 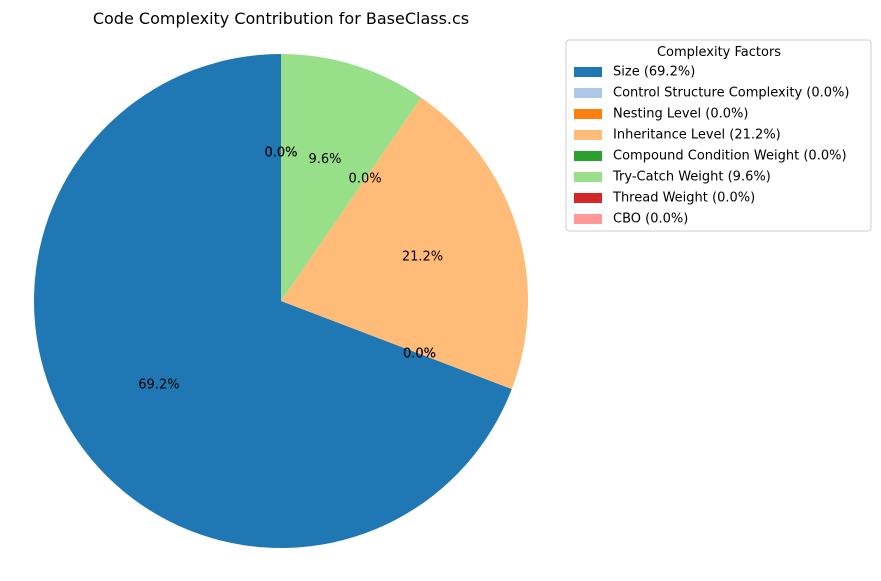 I want to click on pie-slice-inheritance-level, so click(x=404, y=243).